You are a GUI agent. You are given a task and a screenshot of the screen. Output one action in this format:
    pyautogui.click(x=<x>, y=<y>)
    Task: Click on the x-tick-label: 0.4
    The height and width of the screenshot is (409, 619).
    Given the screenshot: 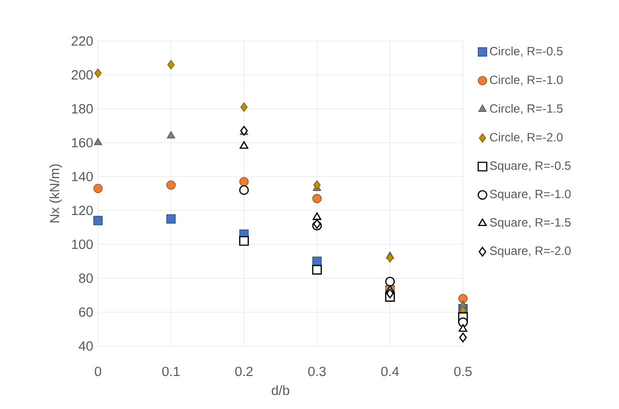 What is the action you would take?
    pyautogui.click(x=390, y=371)
    